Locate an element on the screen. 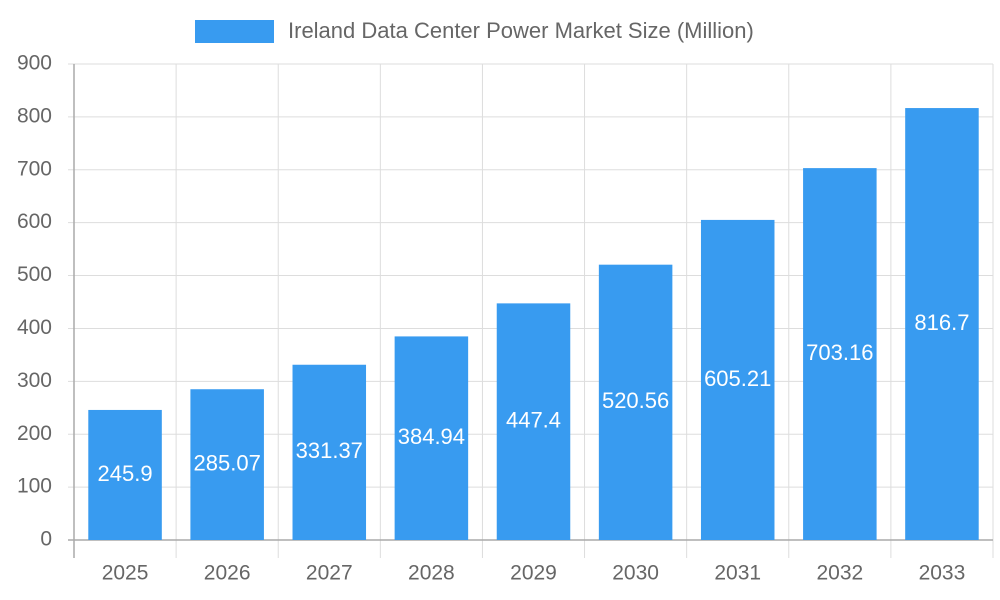 The width and height of the screenshot is (1000, 600). y-tick-label: 200 is located at coordinates (34, 433).